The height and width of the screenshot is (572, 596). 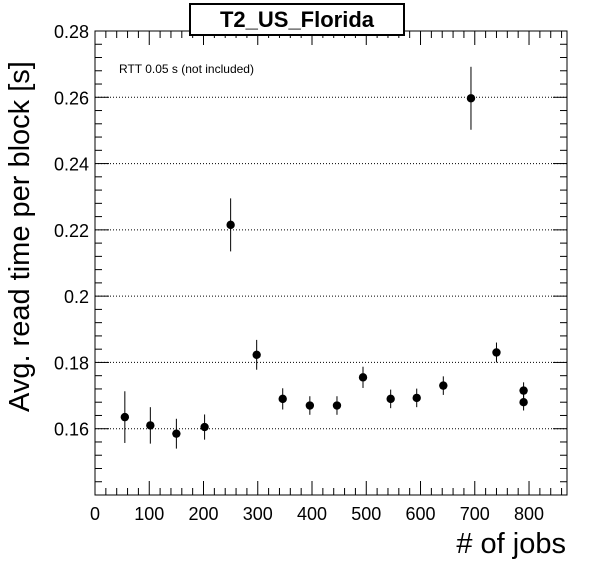 I want to click on x-tick-label: 300, so click(x=258, y=514).